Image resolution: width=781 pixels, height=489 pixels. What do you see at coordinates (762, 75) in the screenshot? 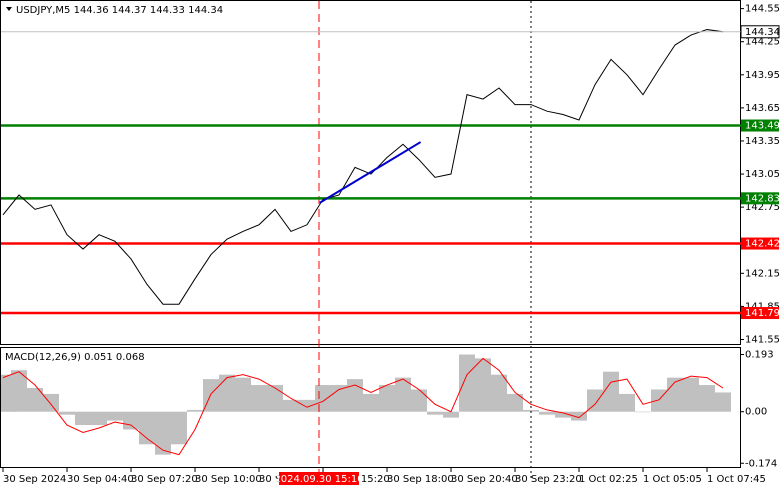
I see `y-tick-label: 143.95` at bounding box center [762, 75].